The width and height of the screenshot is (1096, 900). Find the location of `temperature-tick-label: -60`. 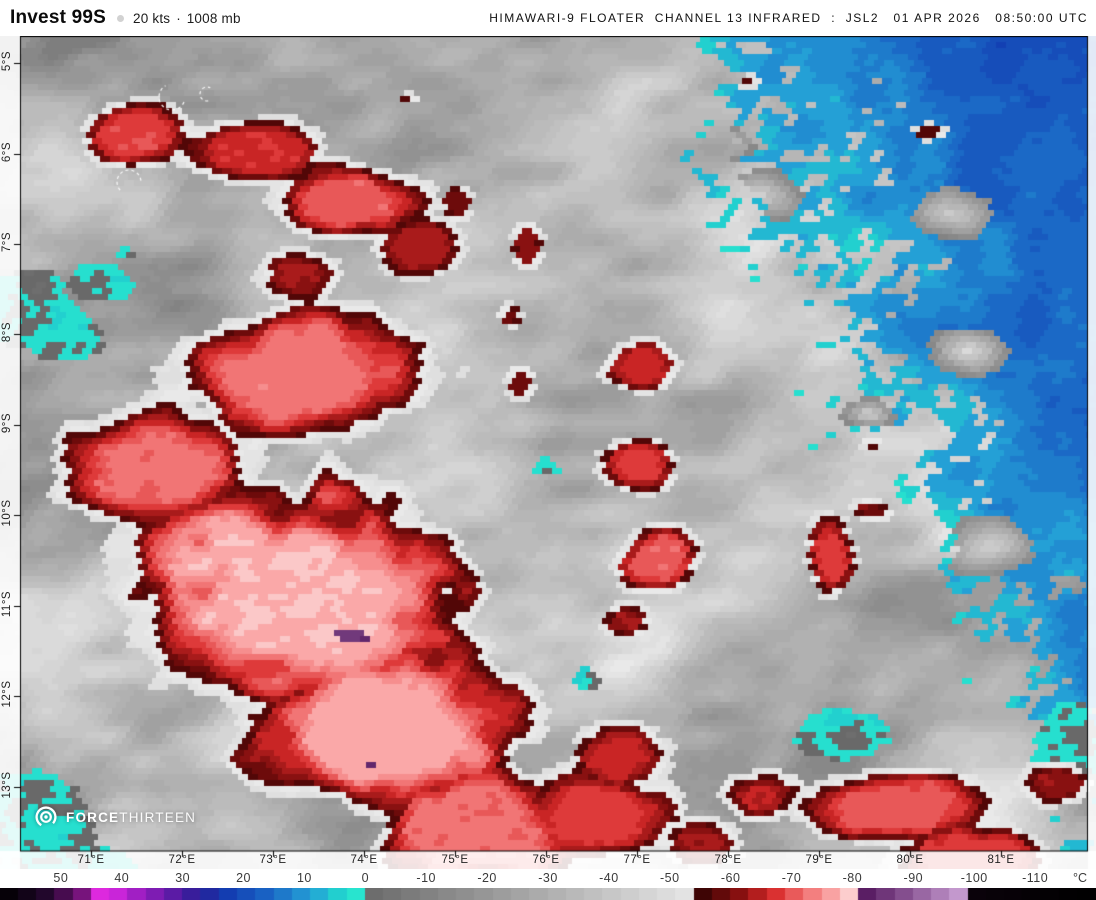

temperature-tick-label: -60 is located at coordinates (730, 878).